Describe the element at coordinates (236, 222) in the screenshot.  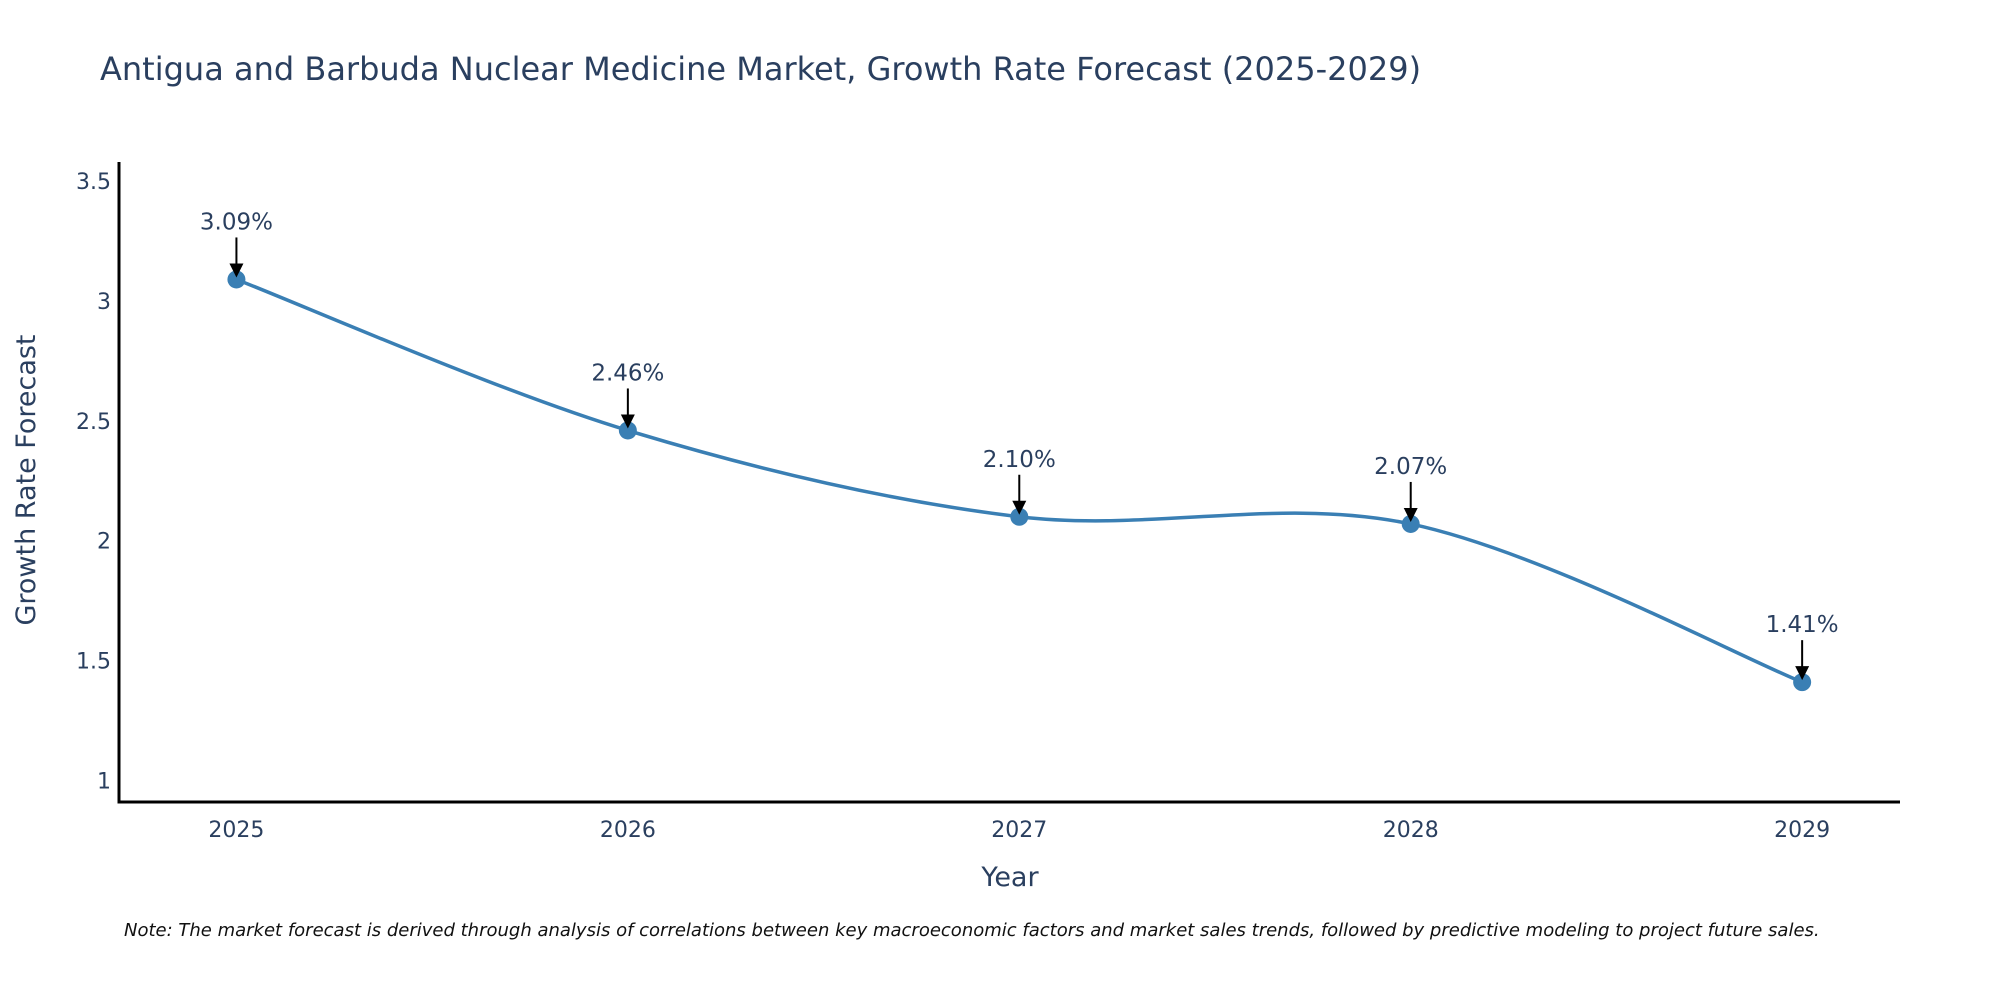
I see `data-label: 3.09%` at that location.